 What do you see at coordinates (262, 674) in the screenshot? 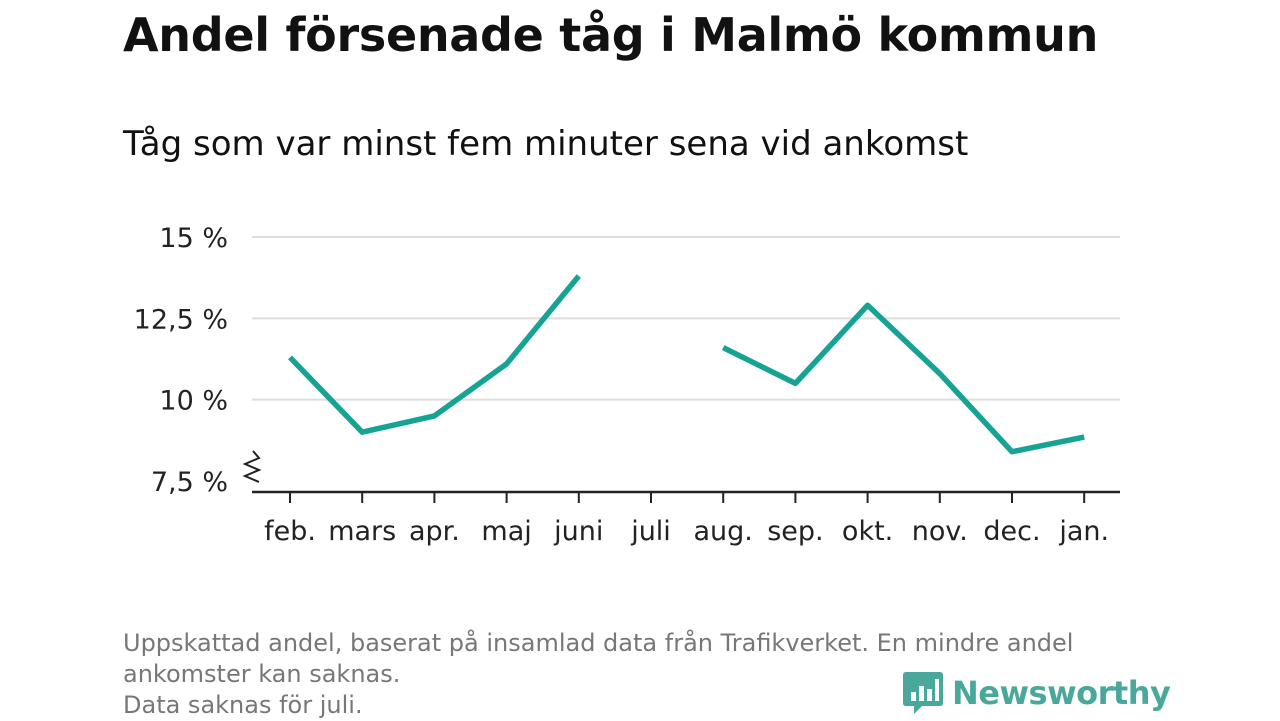
I see `footnote-line-2: ankomster kan saknas.` at bounding box center [262, 674].